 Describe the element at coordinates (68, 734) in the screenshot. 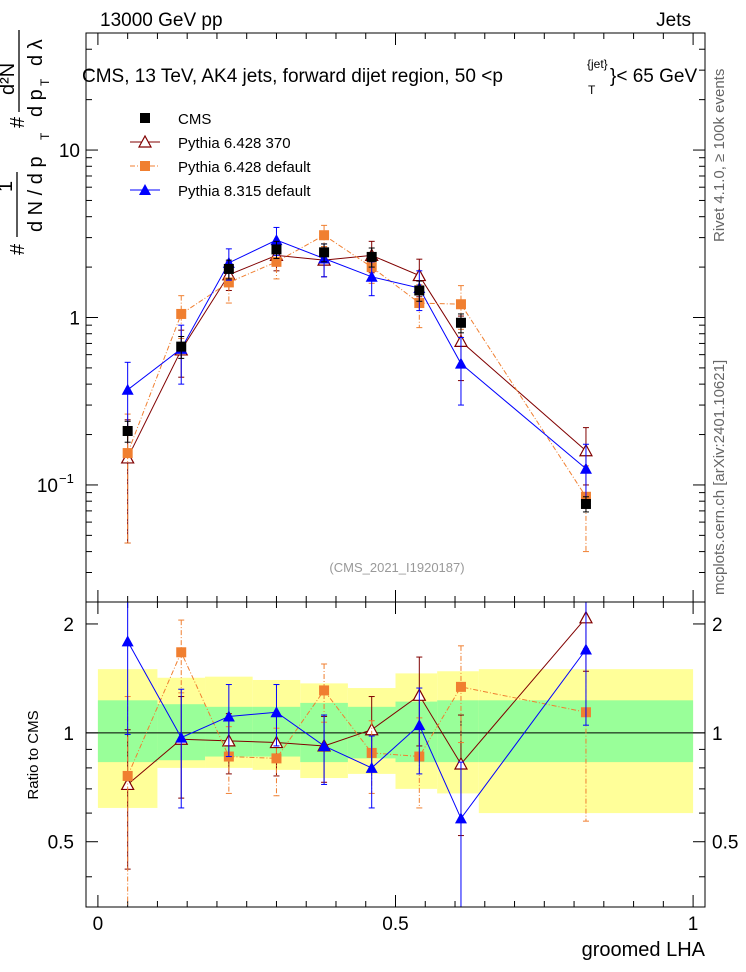

I see `ratio-y-tick-label: 1` at that location.